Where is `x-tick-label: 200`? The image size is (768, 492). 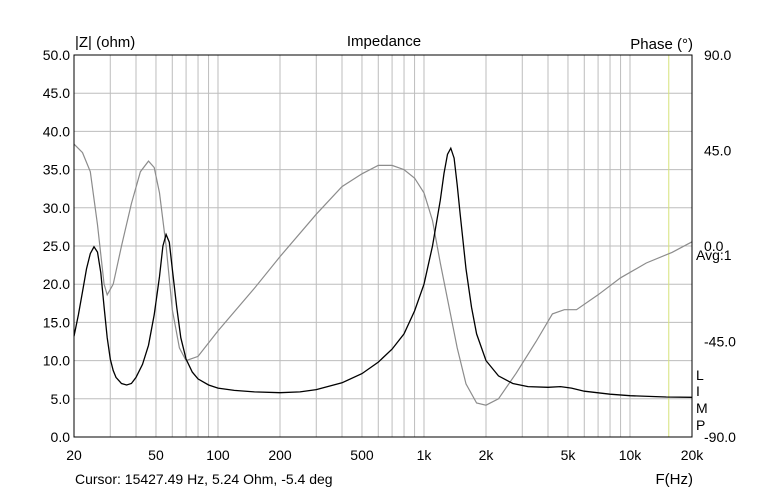 x-tick-label: 200 is located at coordinates (280, 455).